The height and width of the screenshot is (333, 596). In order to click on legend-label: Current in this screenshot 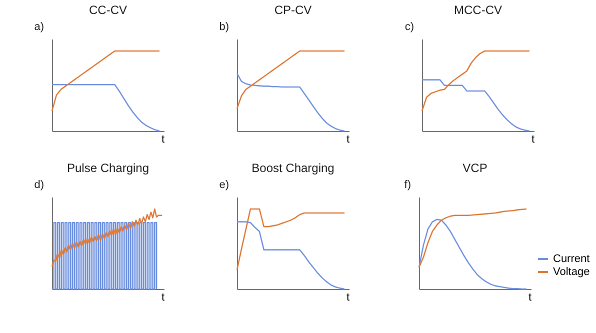, I will do `click(571, 259)`.